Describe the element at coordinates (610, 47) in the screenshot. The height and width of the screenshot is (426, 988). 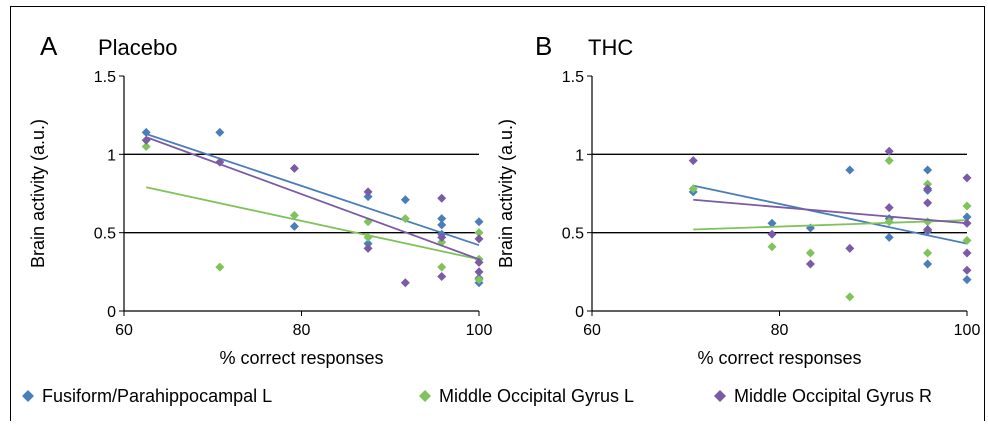
I see `panel-title: THC` at that location.